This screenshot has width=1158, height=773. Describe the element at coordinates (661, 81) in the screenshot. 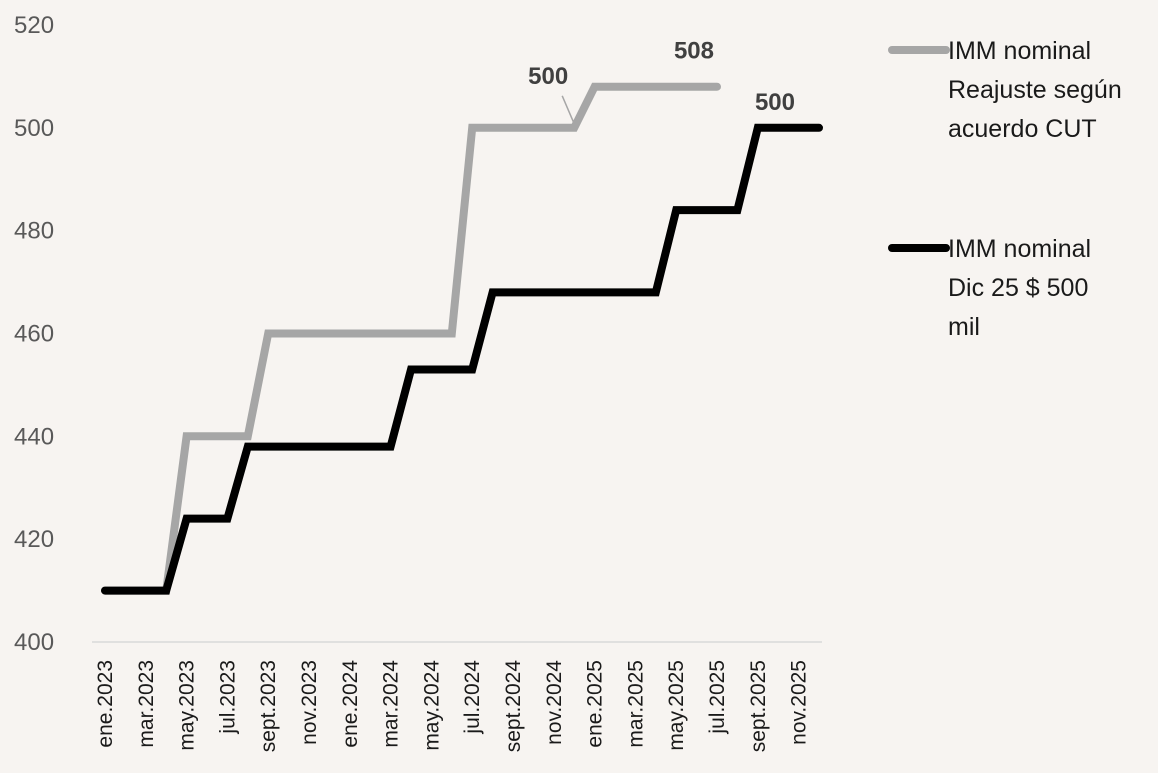

I see `data-labels: 500 508 500` at that location.